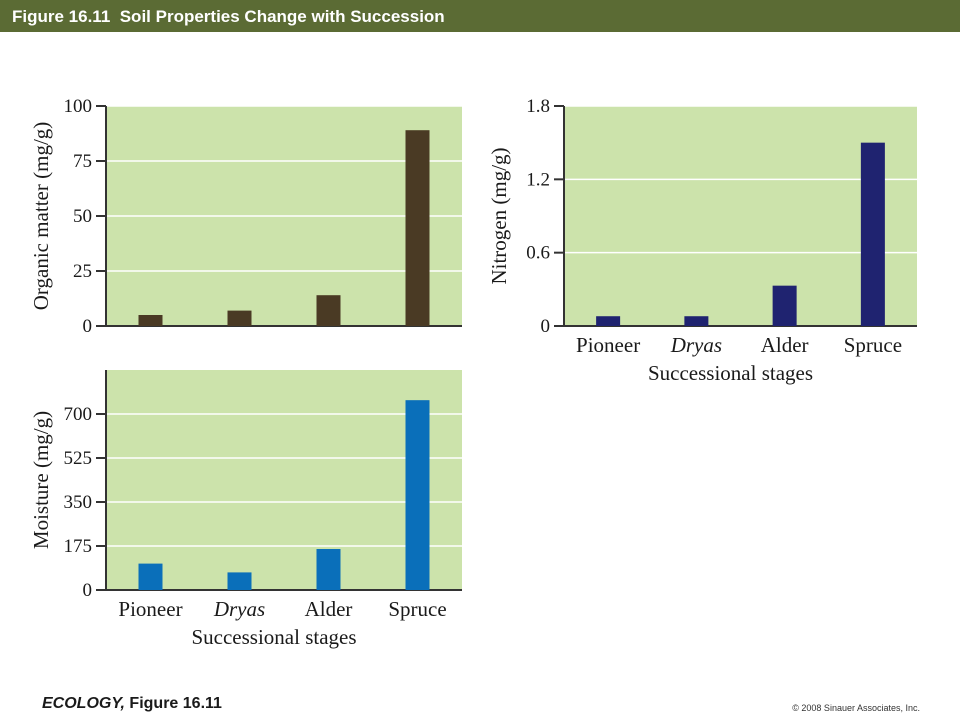 This screenshot has height=720, width=960. I want to click on y-tick-label: 350, so click(78, 502).